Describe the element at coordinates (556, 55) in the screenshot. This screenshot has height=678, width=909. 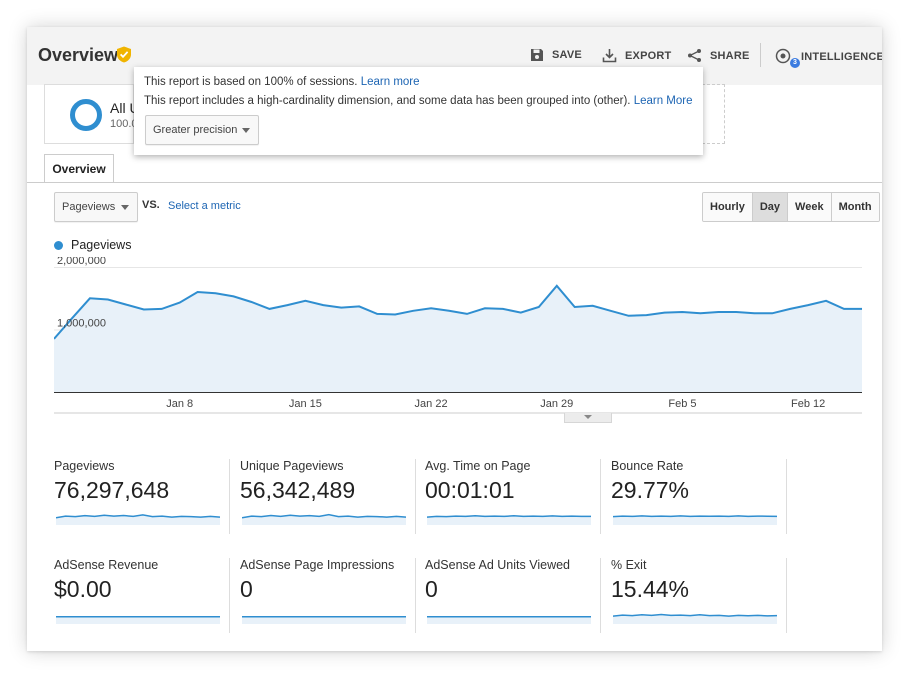
I see `save-button: SAVE` at that location.